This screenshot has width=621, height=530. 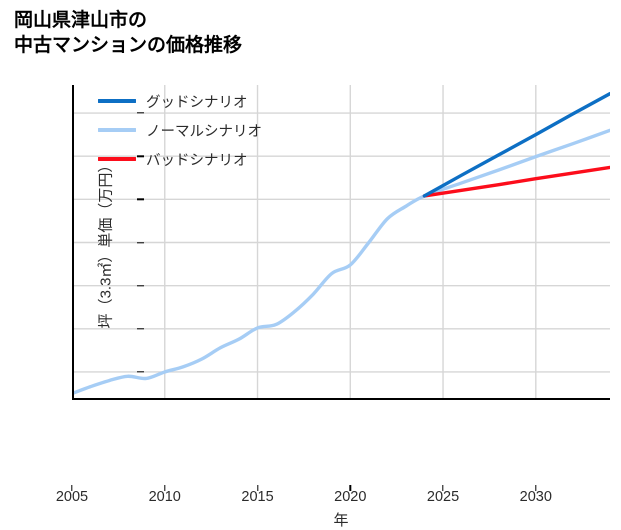 What do you see at coordinates (257, 497) in the screenshot?
I see `x-tick-label: 2015` at bounding box center [257, 497].